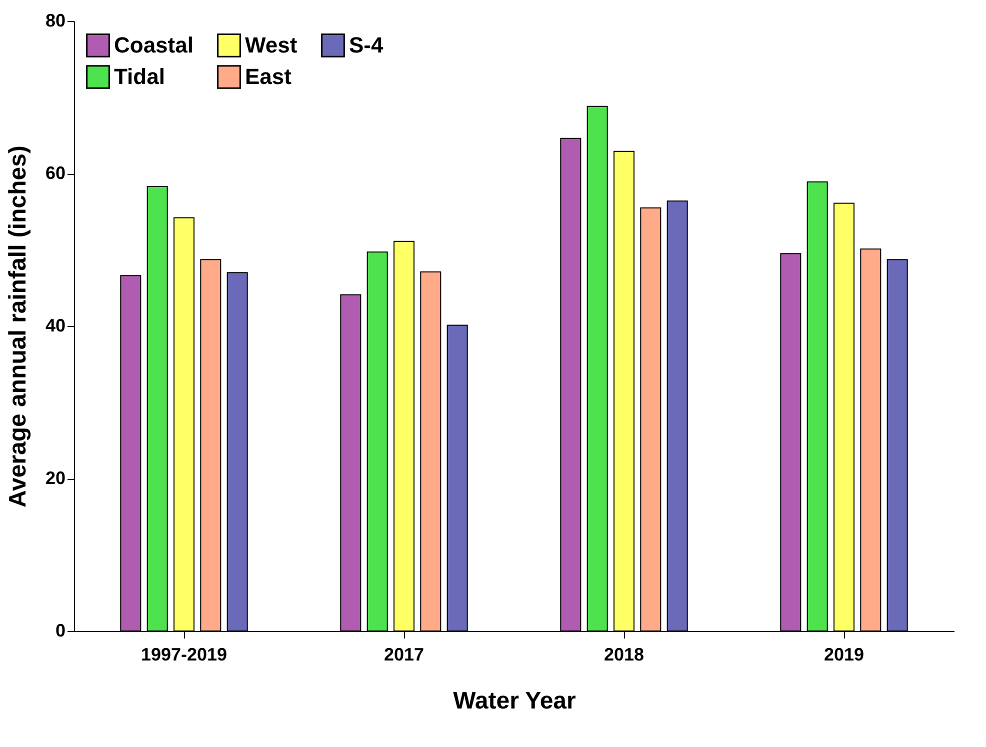 The height and width of the screenshot is (747, 986). What do you see at coordinates (18, 327) in the screenshot?
I see `y-axis-title: Average annual rainfall (inches)` at bounding box center [18, 327].